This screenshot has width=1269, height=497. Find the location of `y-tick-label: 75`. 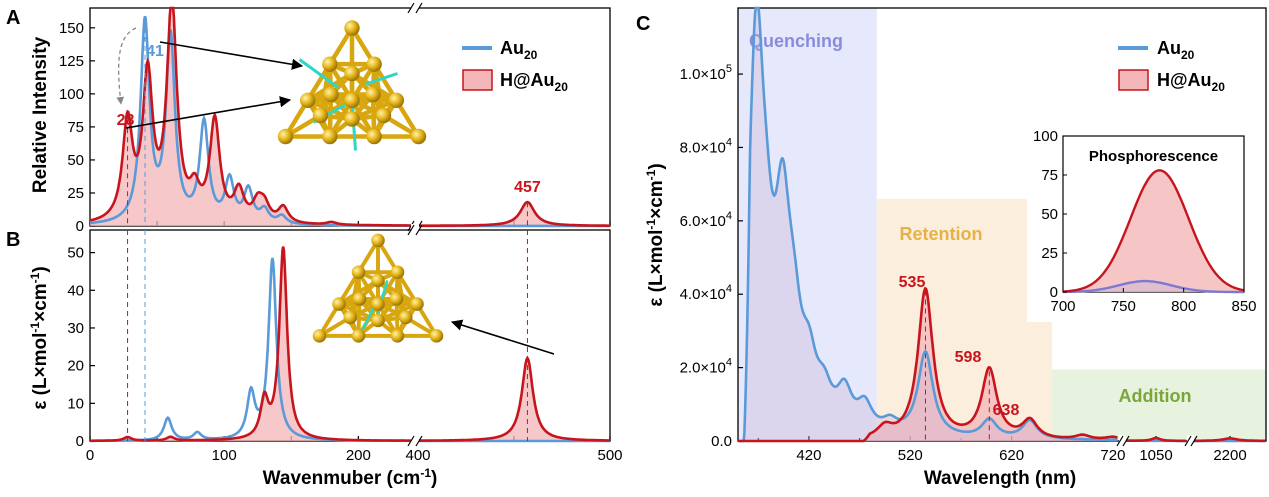

y-tick-label: 75 is located at coordinates (75, 127).